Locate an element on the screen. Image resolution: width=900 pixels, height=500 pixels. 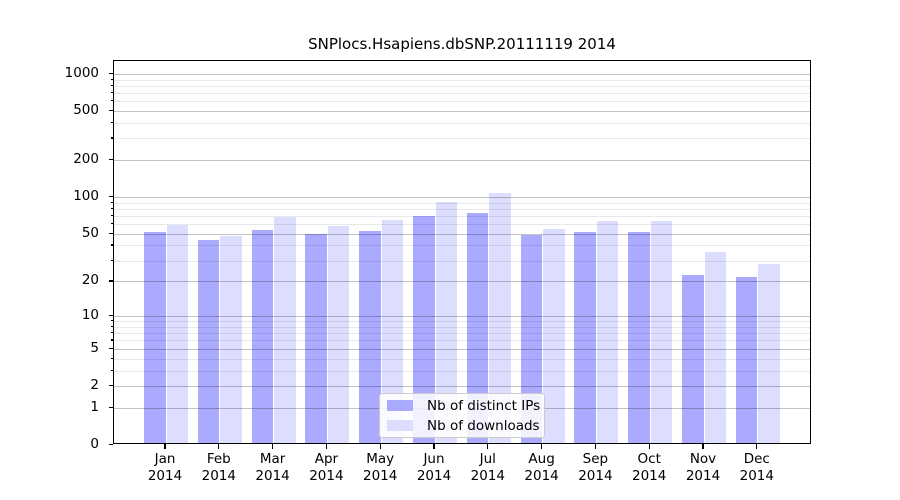
bar-downloads-jun is located at coordinates (446, 322).